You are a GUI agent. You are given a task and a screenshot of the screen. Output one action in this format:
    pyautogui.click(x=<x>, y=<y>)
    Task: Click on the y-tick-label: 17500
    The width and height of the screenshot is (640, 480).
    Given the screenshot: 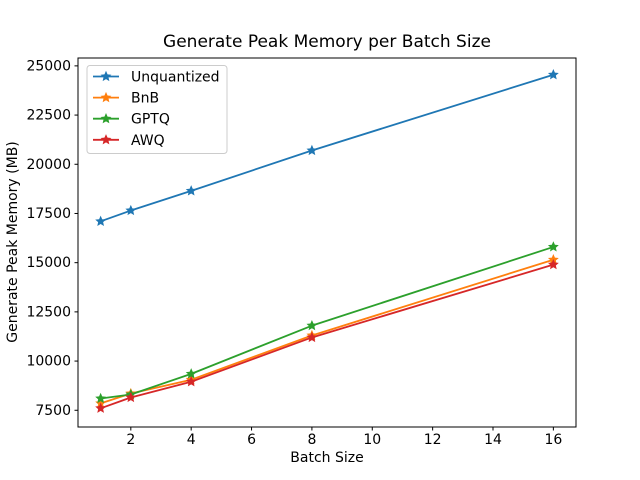 What is the action you would take?
    pyautogui.click(x=48, y=214)
    